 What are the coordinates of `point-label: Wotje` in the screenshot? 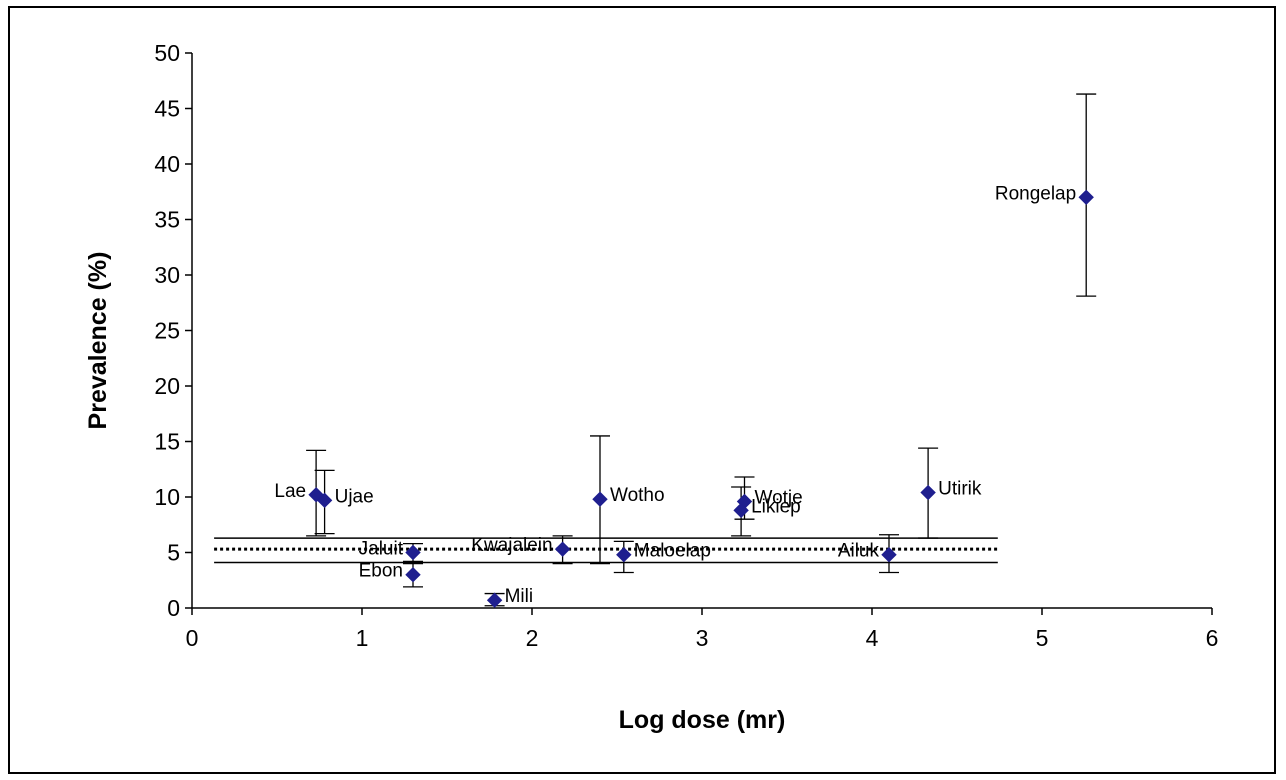 It's located at (779, 497).